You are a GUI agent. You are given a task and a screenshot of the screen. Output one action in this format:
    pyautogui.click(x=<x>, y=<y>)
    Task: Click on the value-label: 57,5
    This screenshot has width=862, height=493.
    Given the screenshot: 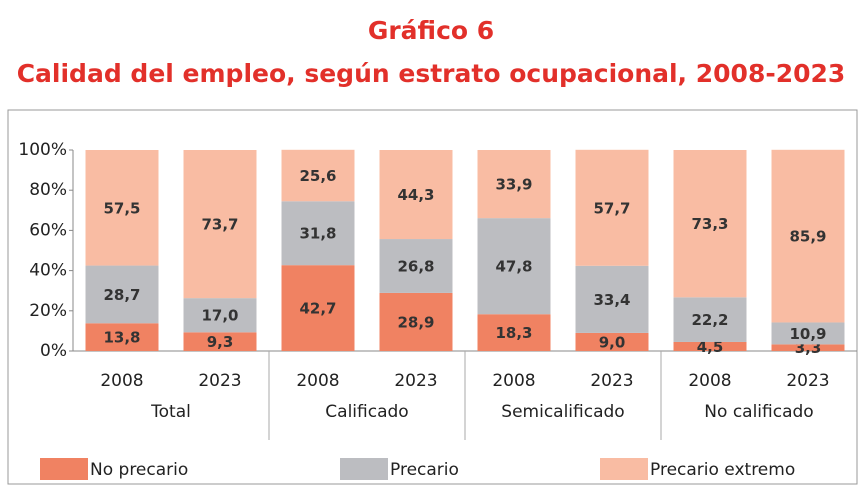 What is the action you would take?
    pyautogui.click(x=121, y=208)
    